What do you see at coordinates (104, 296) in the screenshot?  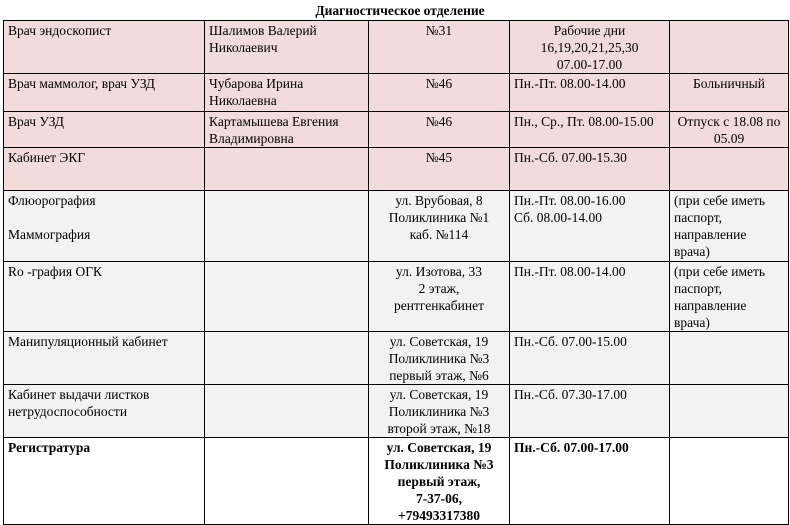 I see `table-cell: Ro -графия ОГК` at bounding box center [104, 296].